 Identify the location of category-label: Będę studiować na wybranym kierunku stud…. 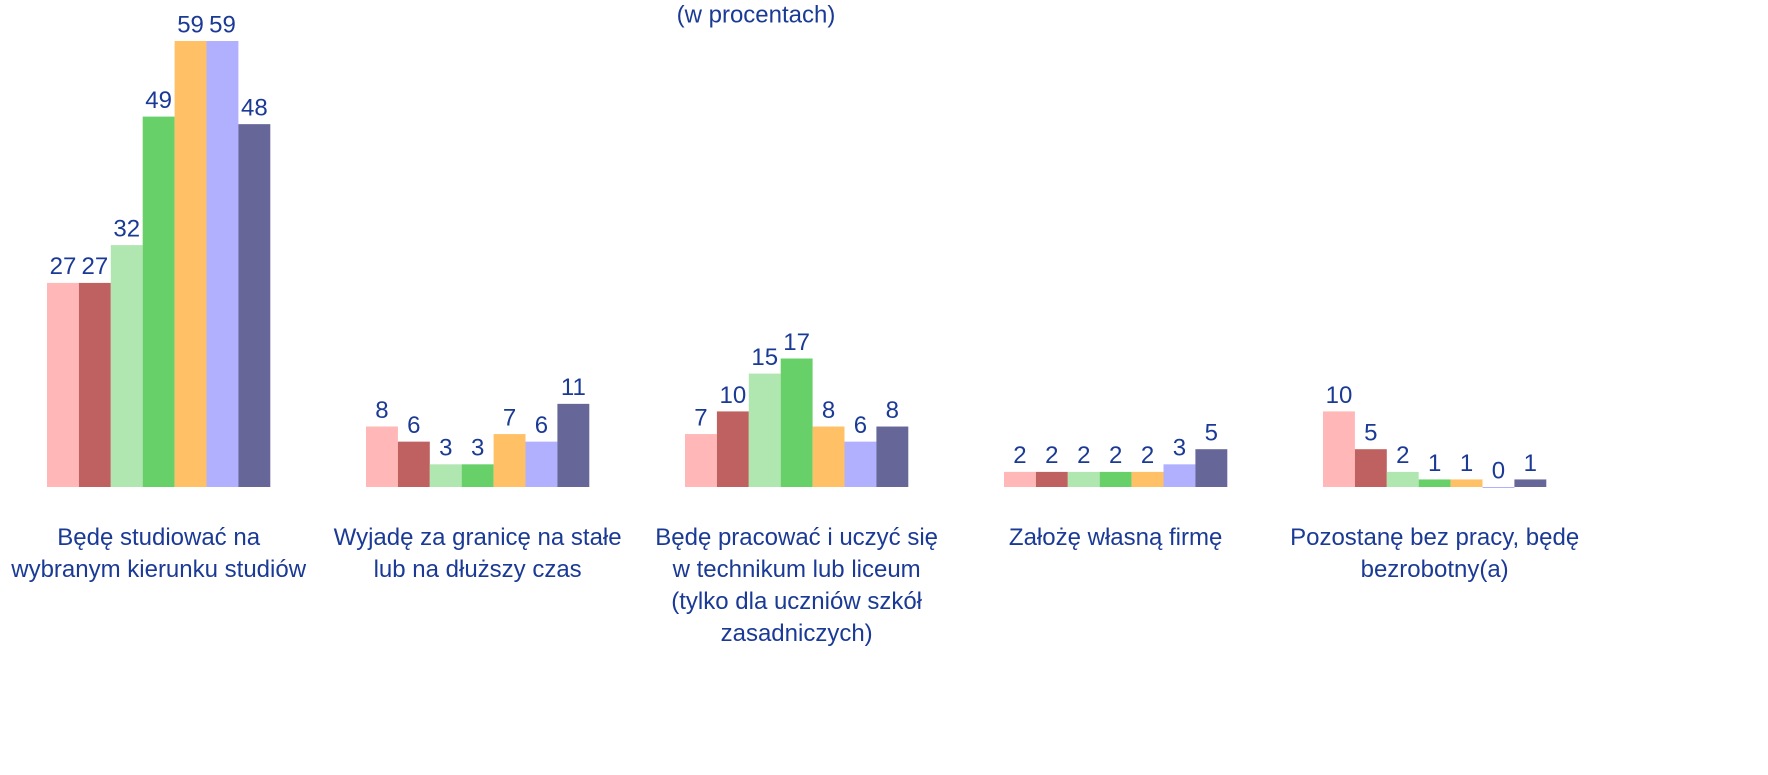
(159, 553).